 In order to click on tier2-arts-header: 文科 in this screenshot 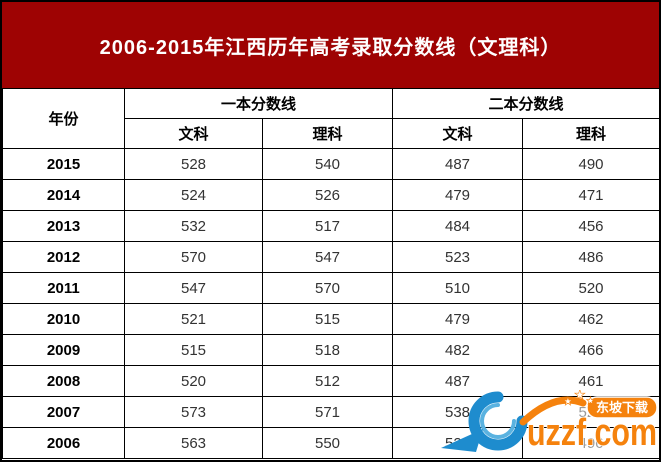, I will do `click(458, 133)`.